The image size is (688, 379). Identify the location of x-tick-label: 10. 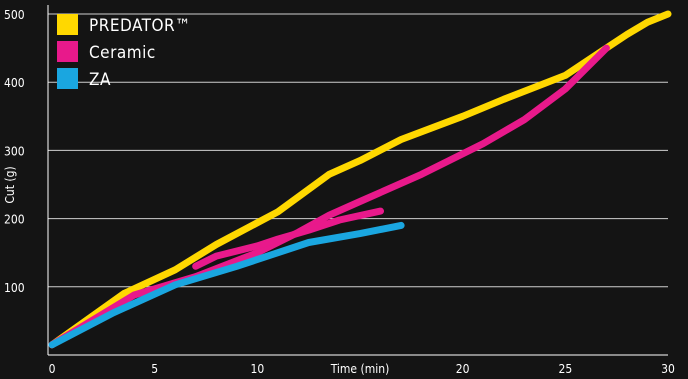
(257, 369).